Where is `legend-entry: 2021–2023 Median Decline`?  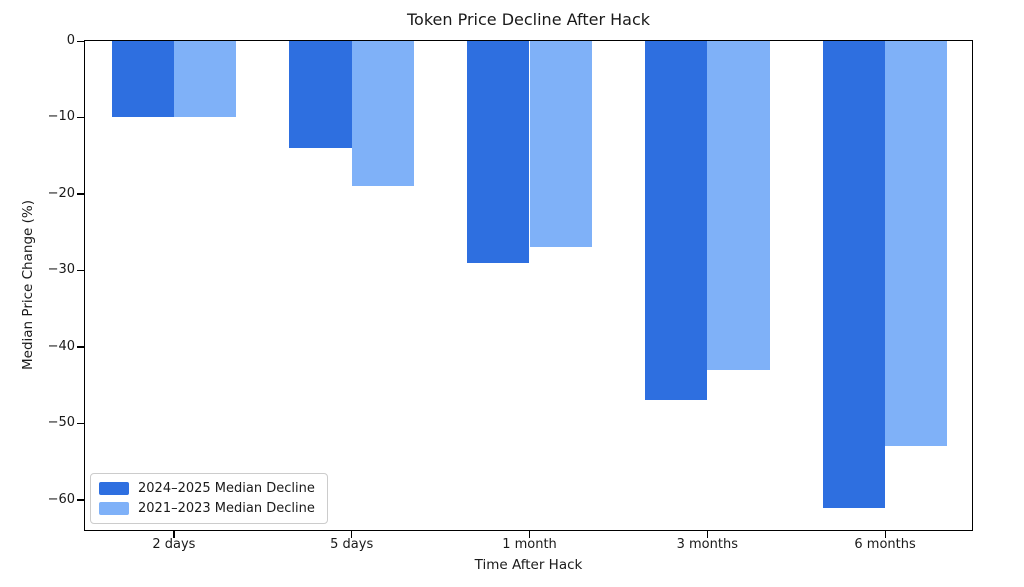
legend-entry: 2021–2023 Median Decline is located at coordinates (207, 508).